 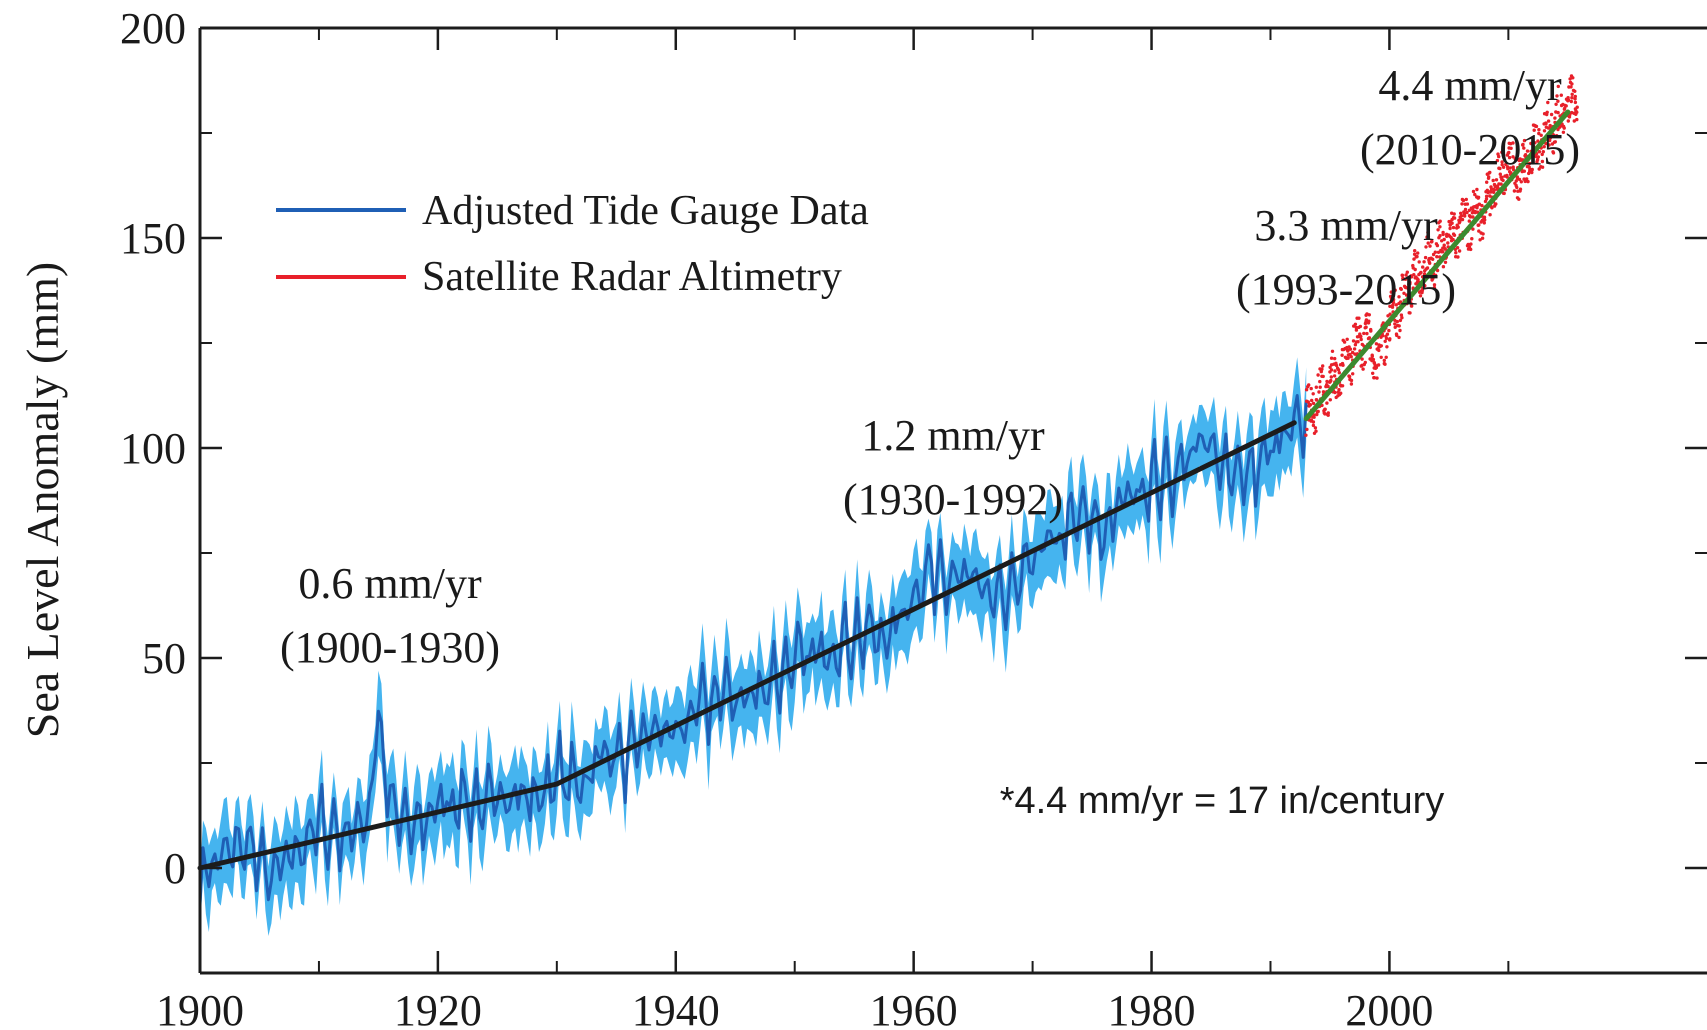 I want to click on annotation-period: (1993-2015), so click(x=1346, y=289).